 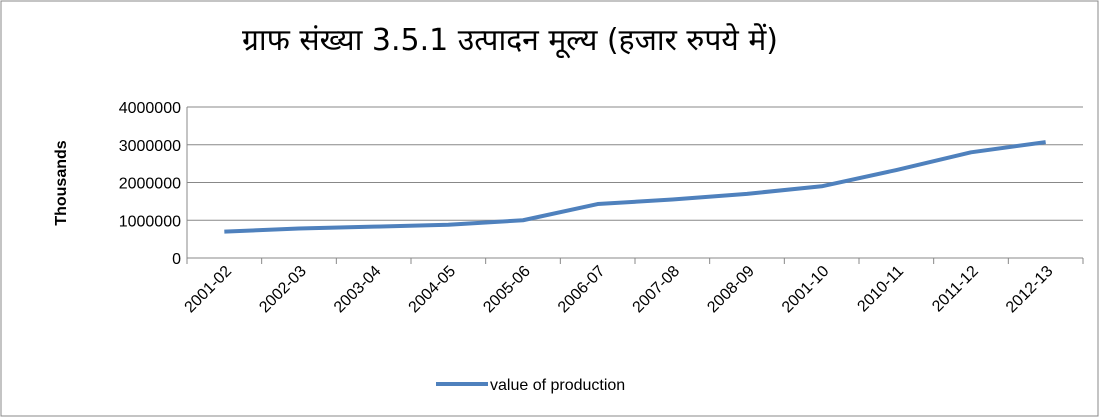 I want to click on y-tick-label: 3000000, so click(x=150, y=146).